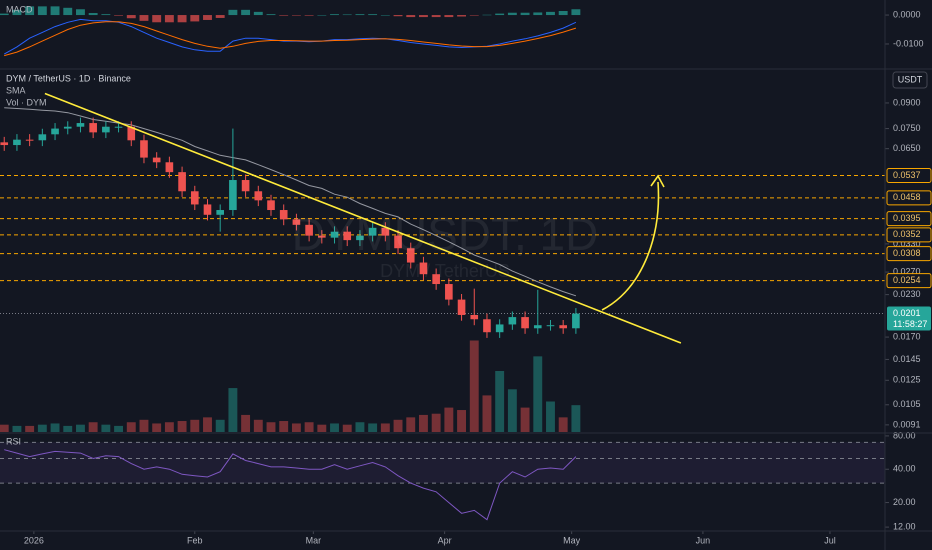 Image resolution: width=932 pixels, height=550 pixels. Describe the element at coordinates (907, 218) in the screenshot. I see `level-label: 0.0395` at that location.